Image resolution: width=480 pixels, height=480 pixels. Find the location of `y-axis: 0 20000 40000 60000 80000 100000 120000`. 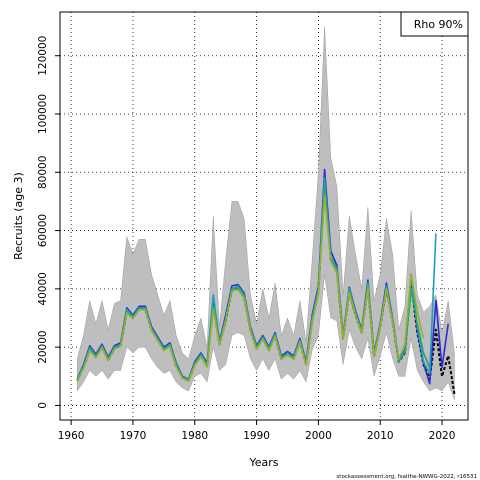

y-axis: 0 20000 40000 60000 80000 100000 120000 is located at coordinates (48, 222).